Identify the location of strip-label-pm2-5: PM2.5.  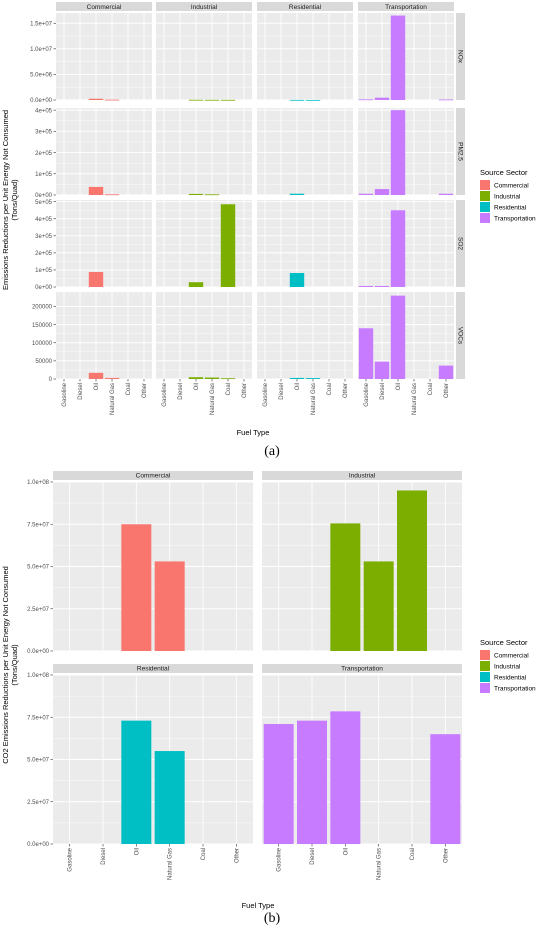
(460, 151).